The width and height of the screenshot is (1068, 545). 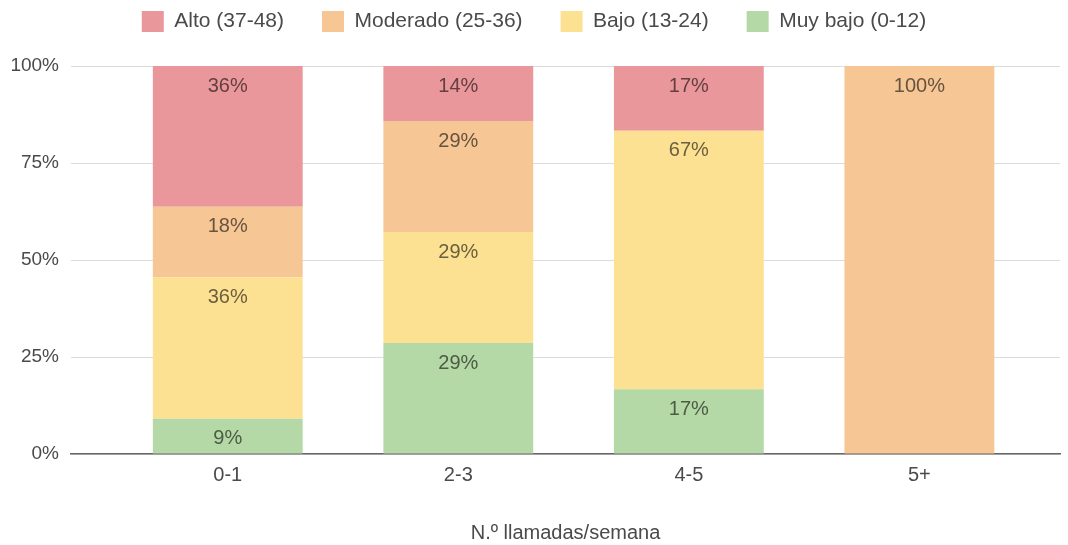 What do you see at coordinates (229, 20) in the screenshot?
I see `legend-label: Alto (37-48)` at bounding box center [229, 20].